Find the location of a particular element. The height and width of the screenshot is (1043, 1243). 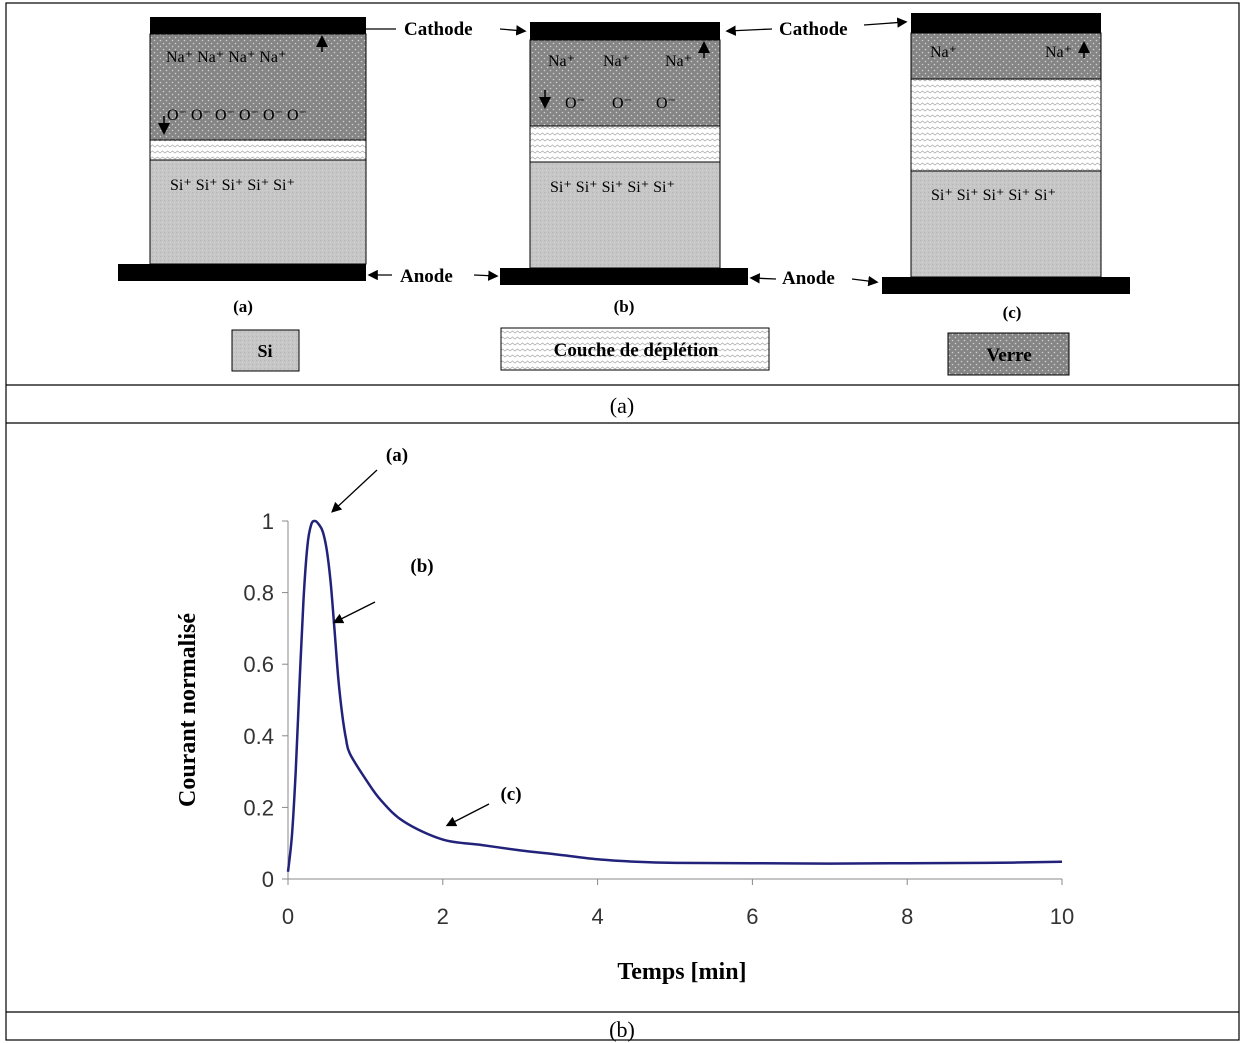

na-ion-c-2: Na⁺ is located at coordinates (1058, 52).